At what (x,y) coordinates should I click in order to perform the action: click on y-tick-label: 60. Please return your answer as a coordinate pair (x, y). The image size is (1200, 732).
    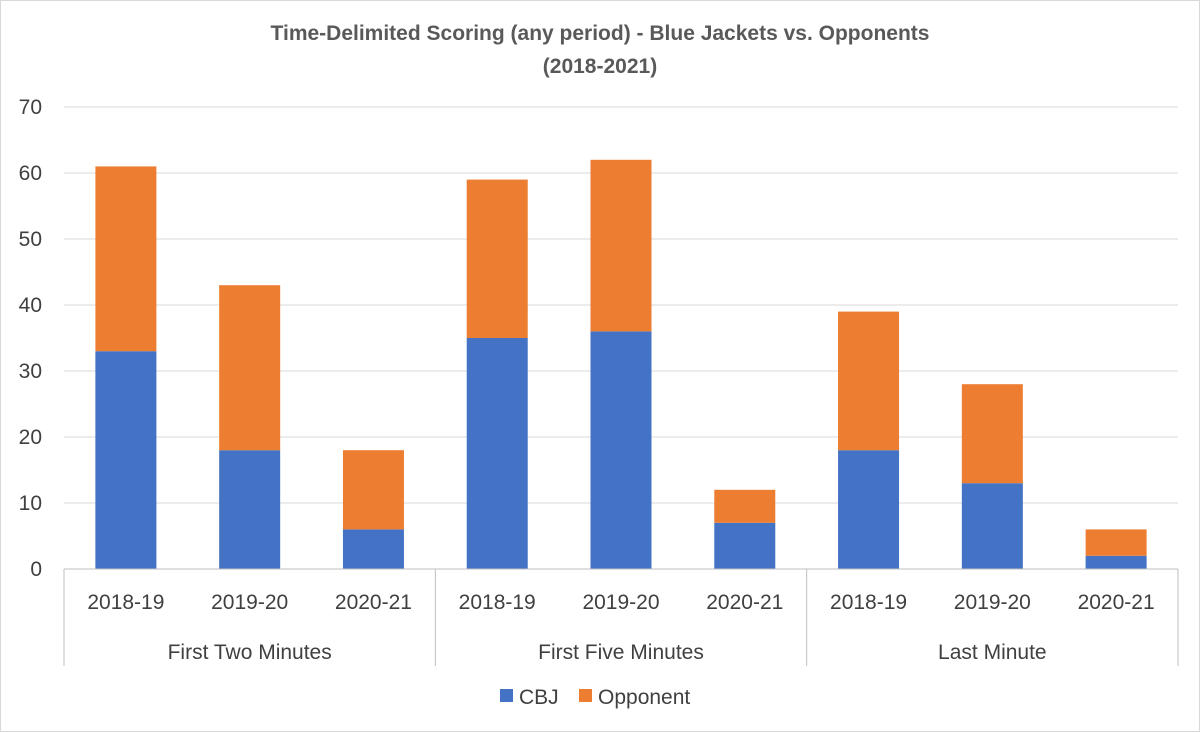
    Looking at the image, I should click on (30, 173).